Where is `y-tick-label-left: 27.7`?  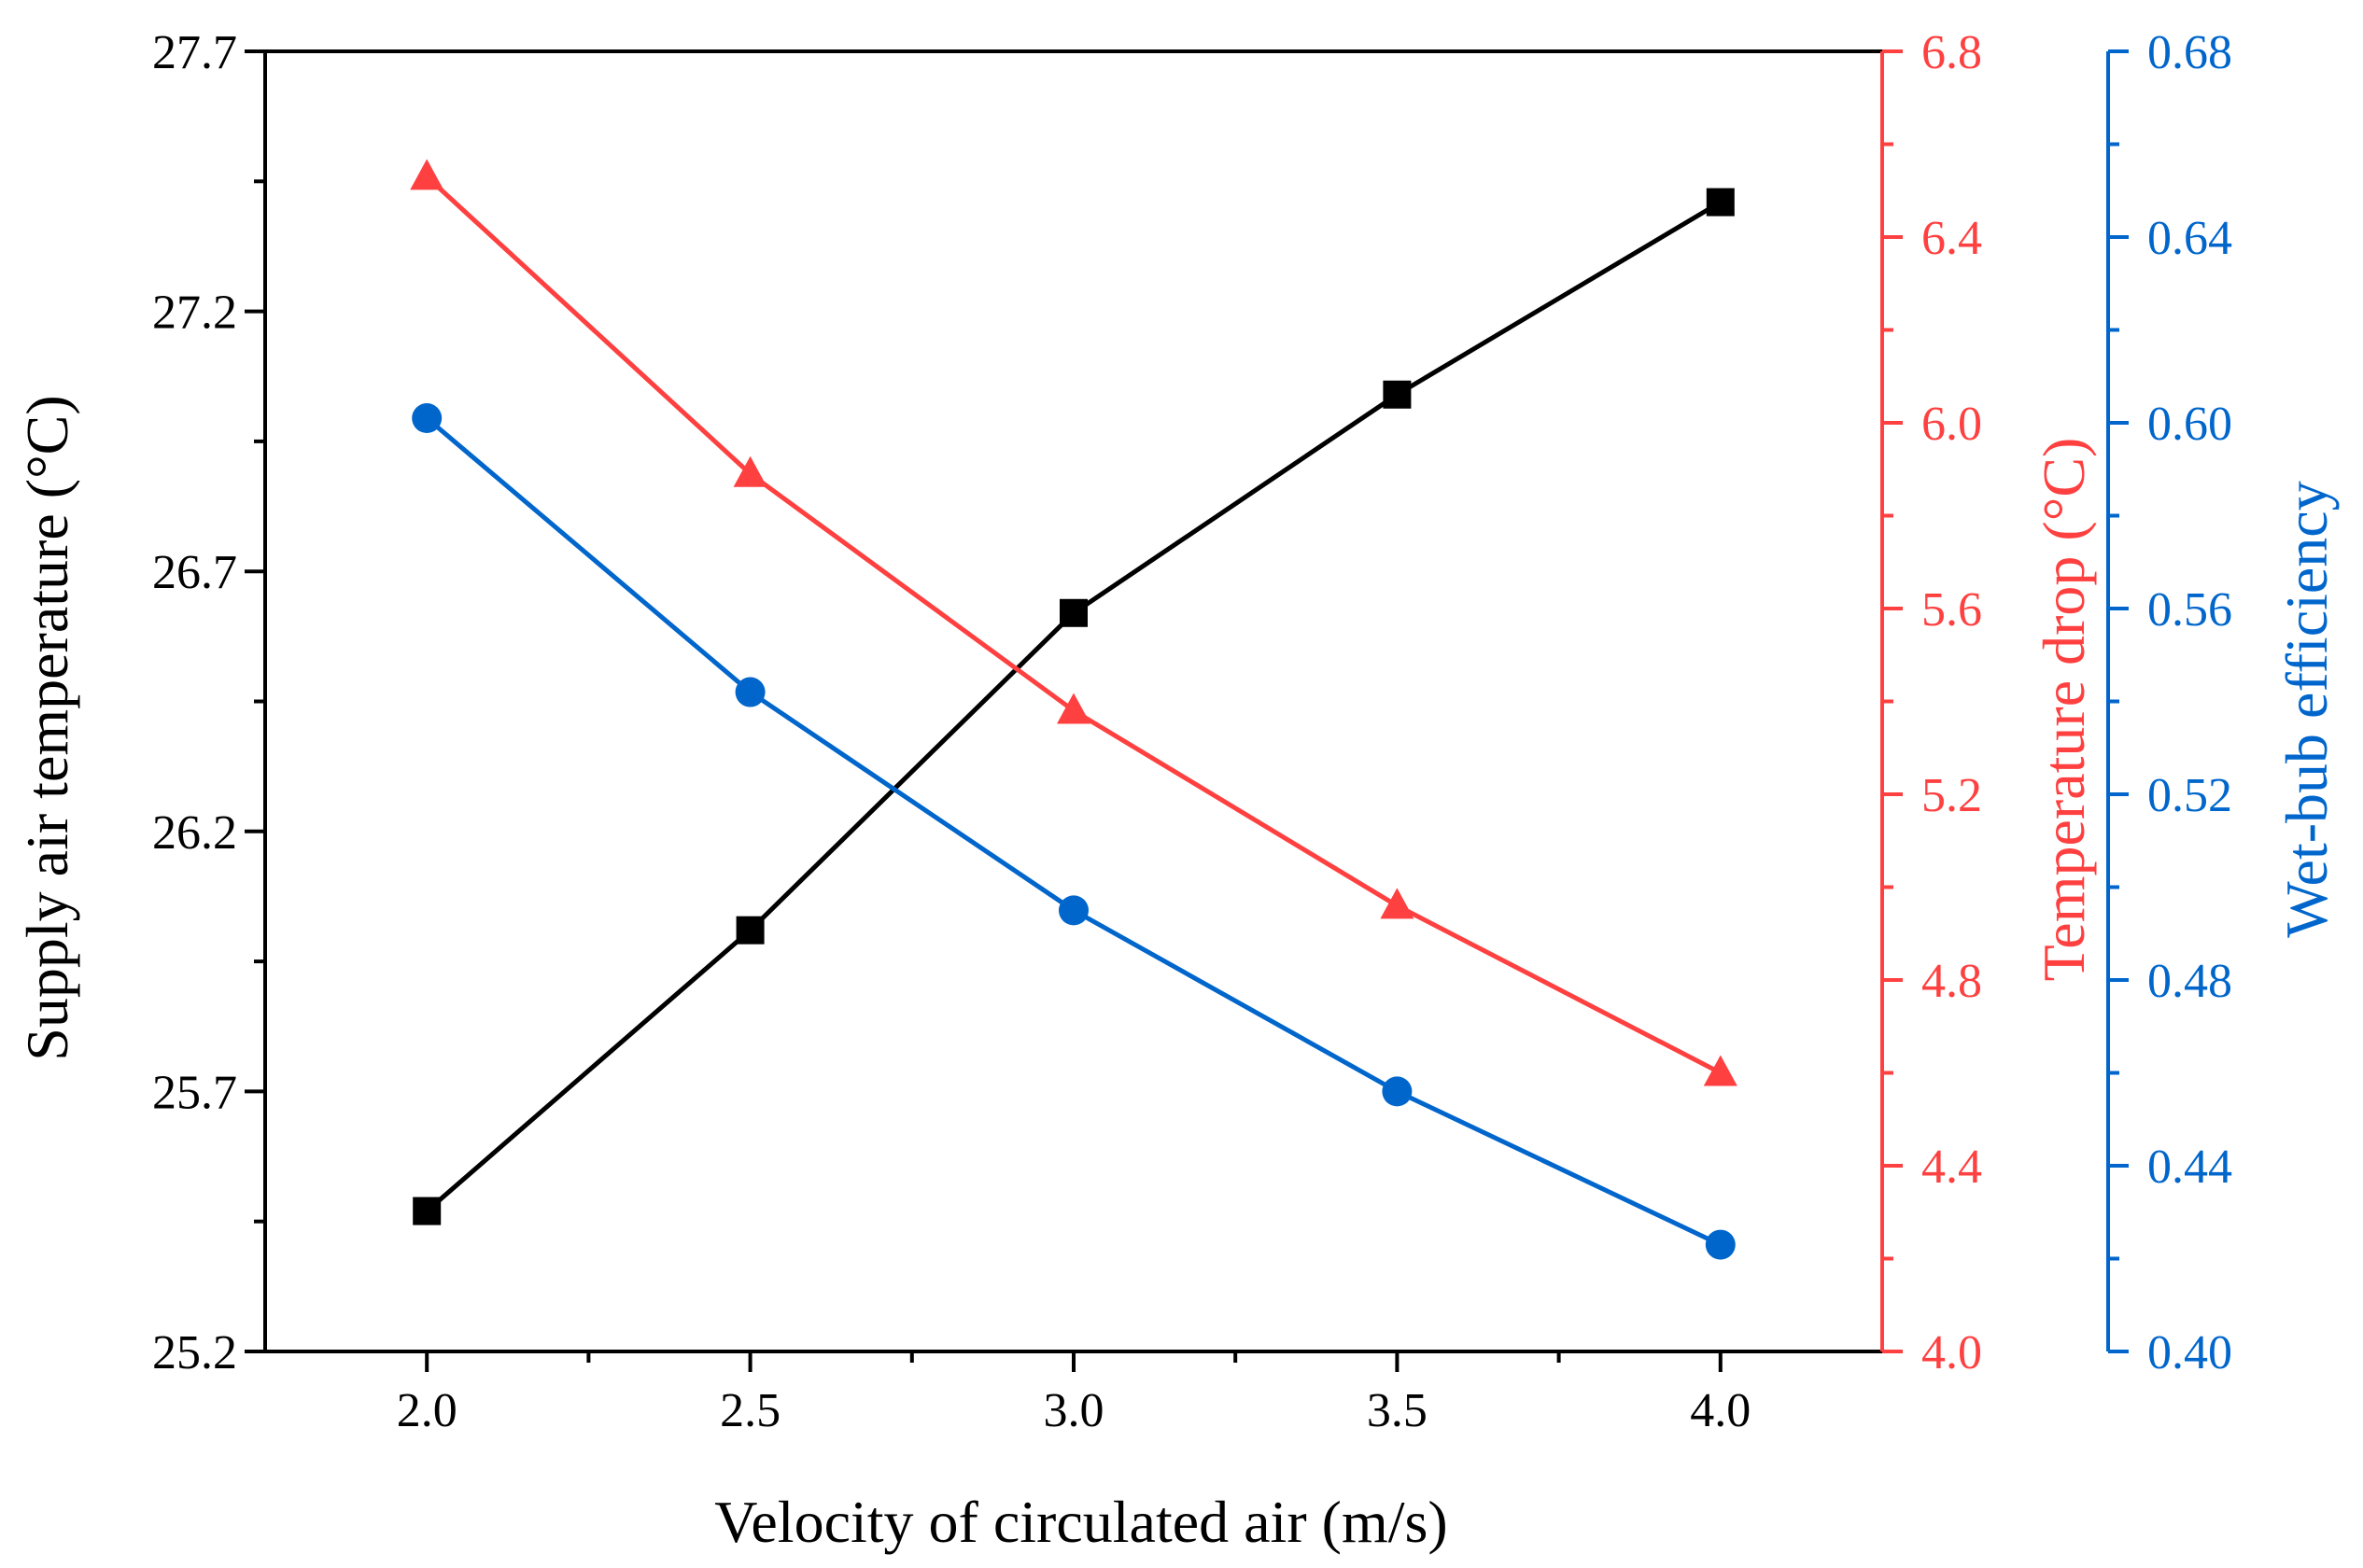
y-tick-label-left: 27.7 is located at coordinates (194, 52).